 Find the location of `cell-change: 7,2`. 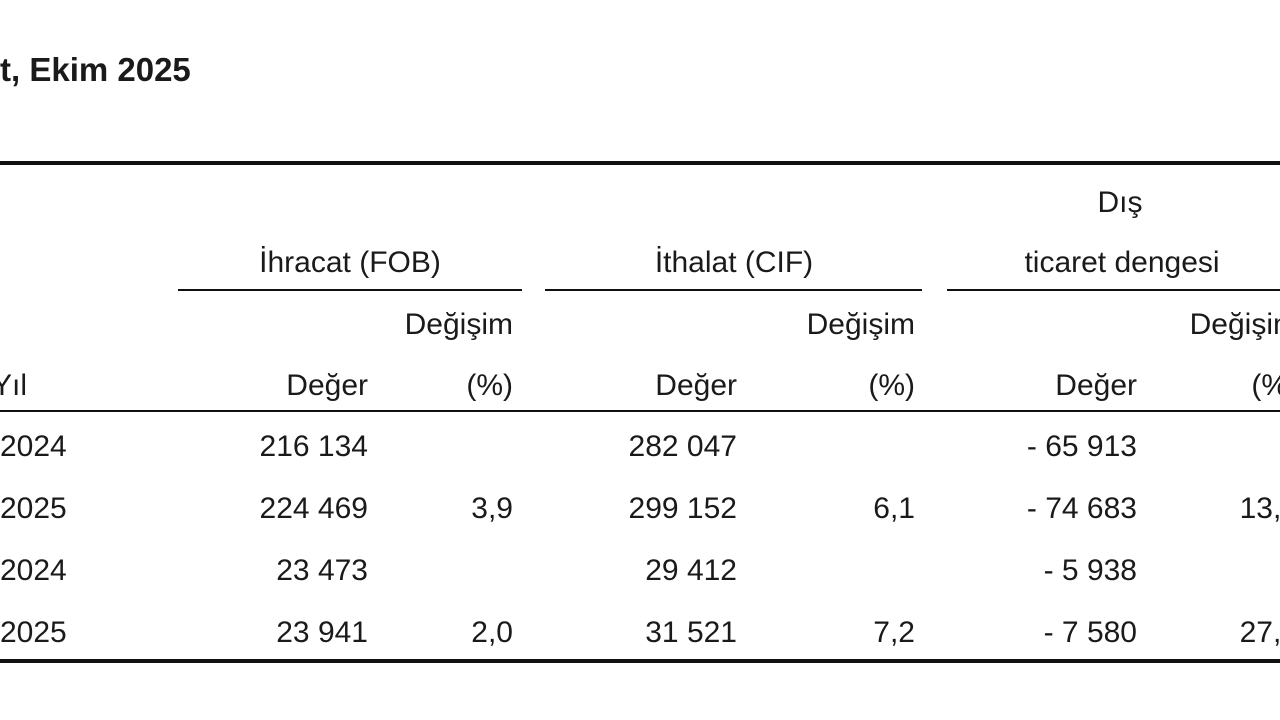

cell-change: 7,2 is located at coordinates (894, 632).